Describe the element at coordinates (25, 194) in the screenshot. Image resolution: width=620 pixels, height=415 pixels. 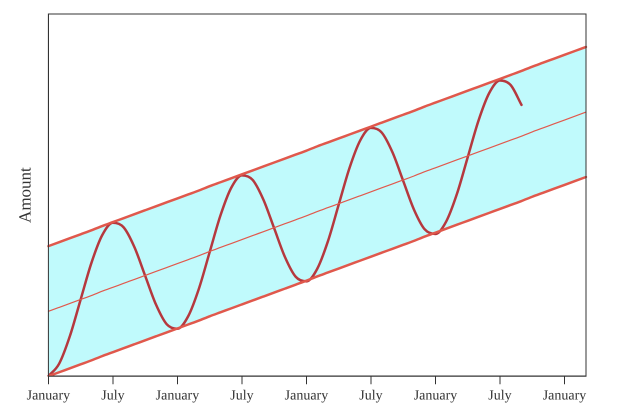
I see `y-axis-title: Amount` at that location.